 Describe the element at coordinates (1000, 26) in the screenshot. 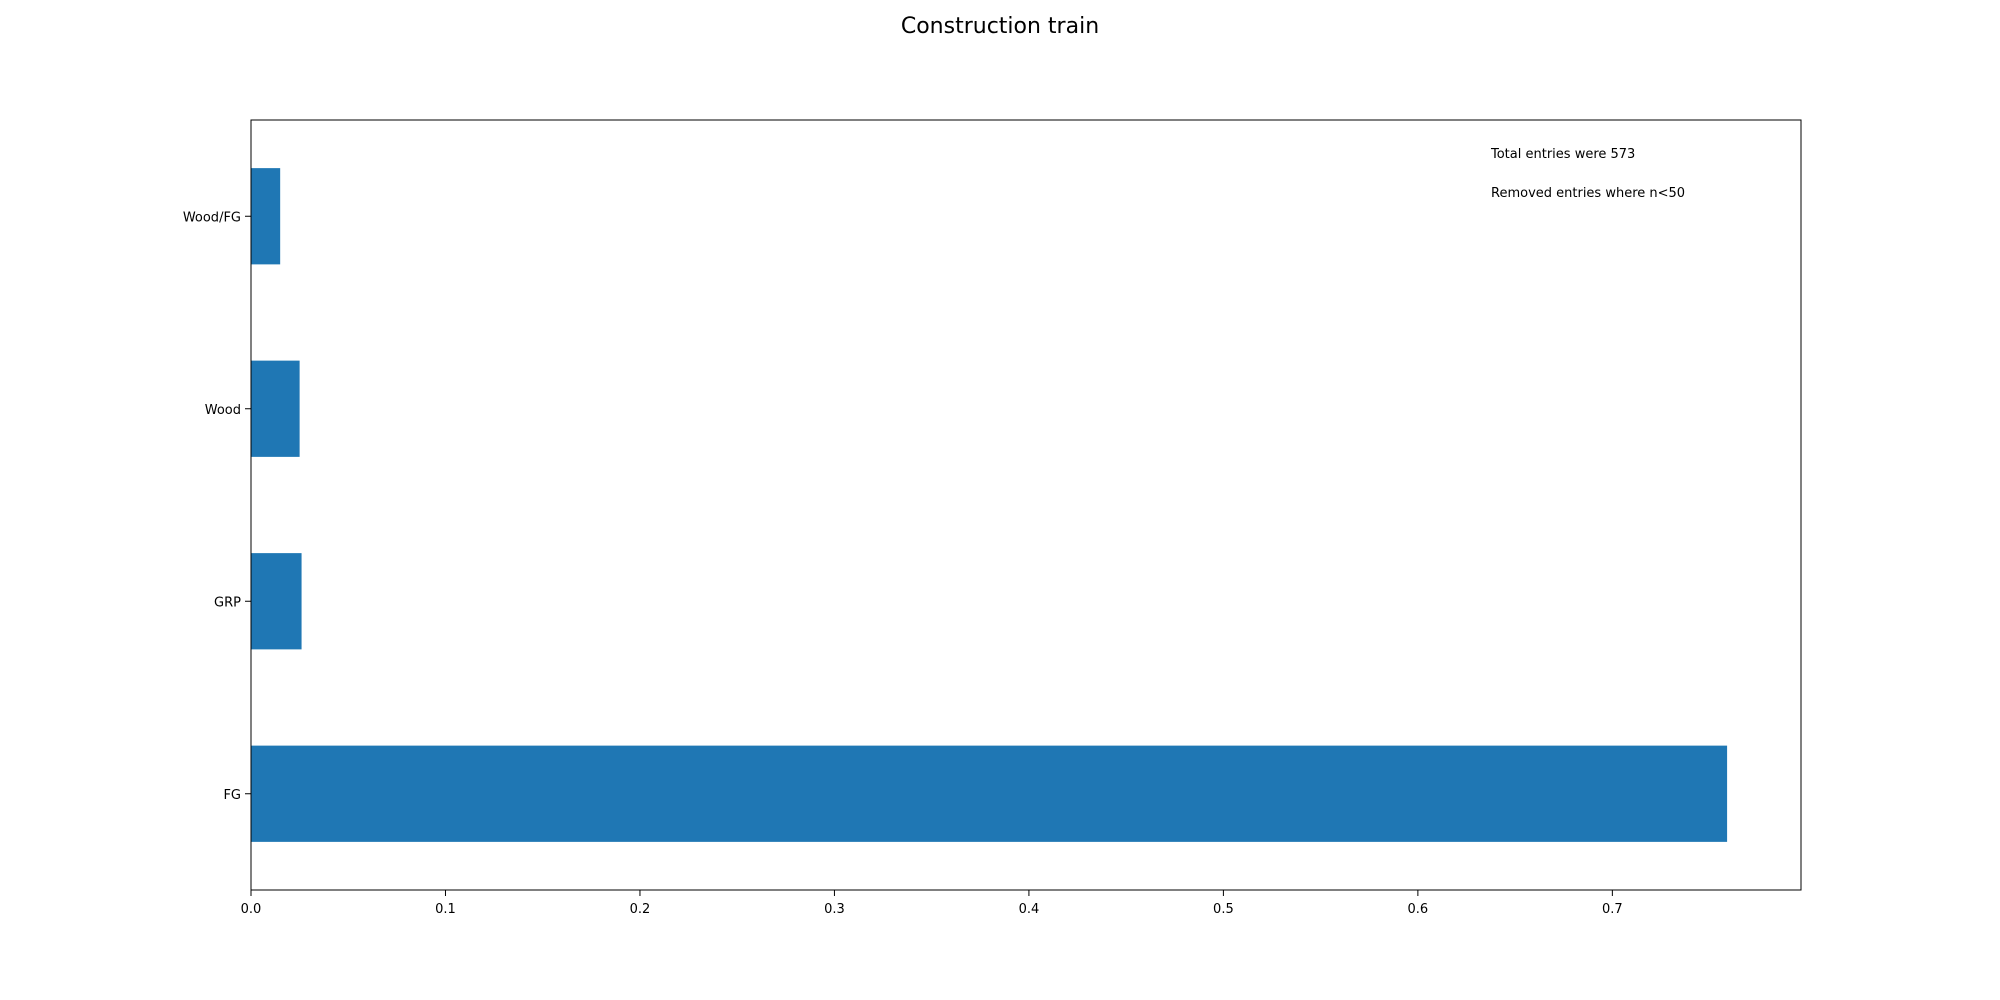

I see `chart-title: Construction train` at that location.